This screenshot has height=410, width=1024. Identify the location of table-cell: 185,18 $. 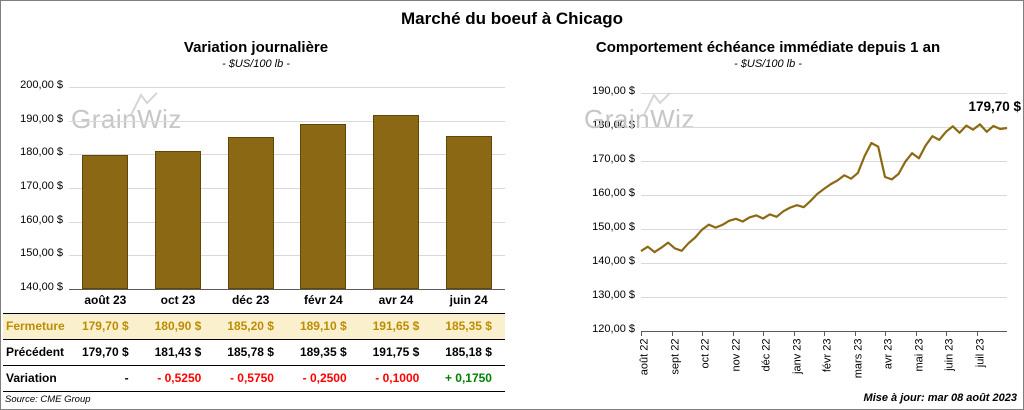
(468, 352).